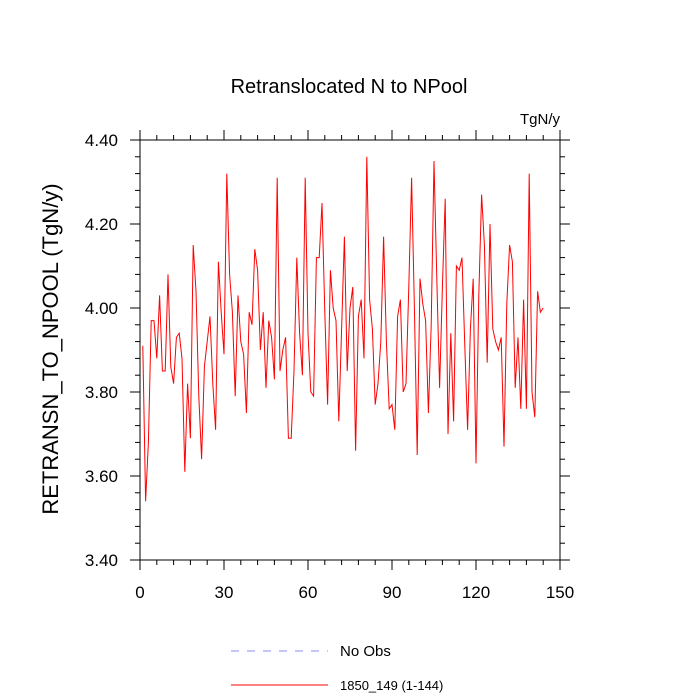  What do you see at coordinates (101, 476) in the screenshot?
I see `y-tick-label: 3.60` at bounding box center [101, 476].